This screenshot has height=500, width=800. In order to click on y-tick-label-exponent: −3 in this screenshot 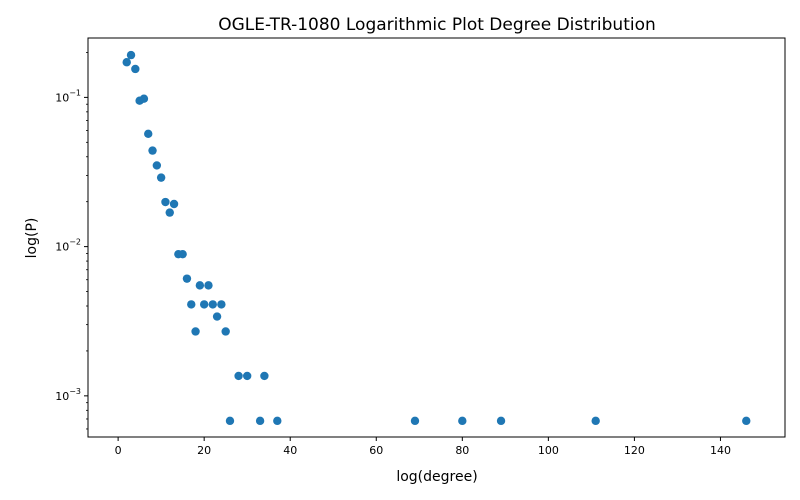, I will do `click(75, 391)`.